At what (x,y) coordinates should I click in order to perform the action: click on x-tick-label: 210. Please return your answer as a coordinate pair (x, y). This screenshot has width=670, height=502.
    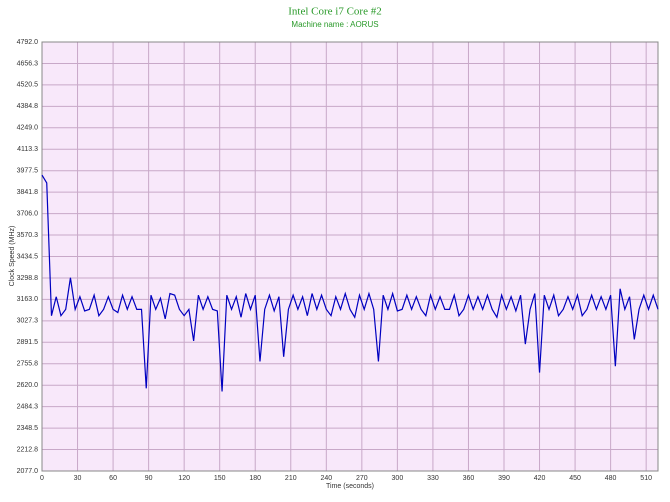
    Looking at the image, I should click on (291, 478).